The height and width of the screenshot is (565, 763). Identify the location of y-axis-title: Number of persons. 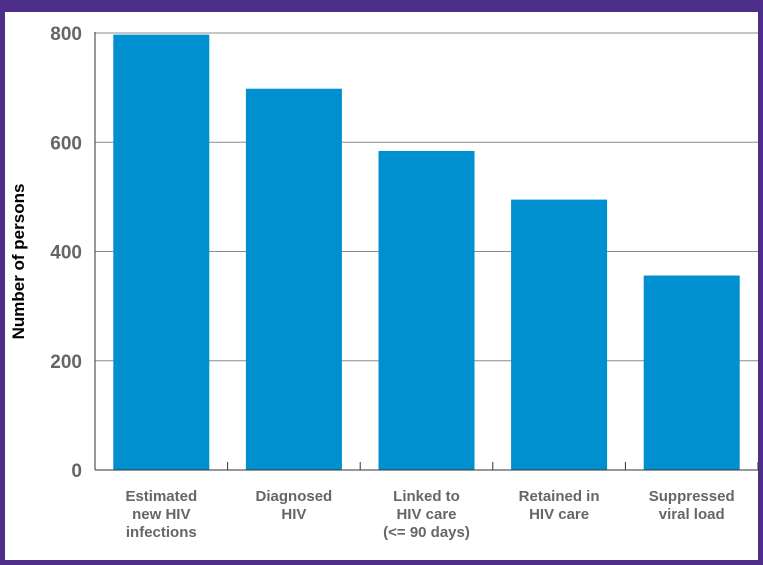
(18, 262).